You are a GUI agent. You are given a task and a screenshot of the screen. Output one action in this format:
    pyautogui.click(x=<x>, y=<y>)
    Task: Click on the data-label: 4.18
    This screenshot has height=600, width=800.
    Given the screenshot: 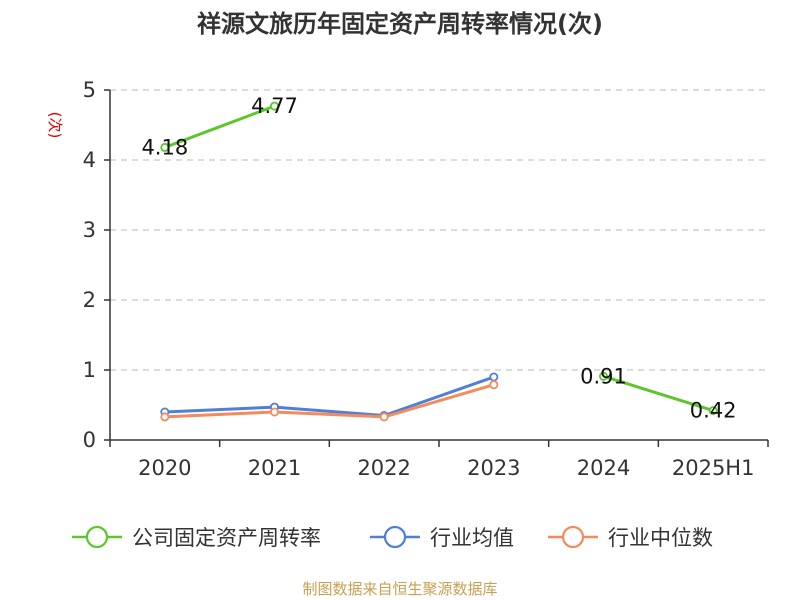 What is the action you would take?
    pyautogui.click(x=164, y=147)
    